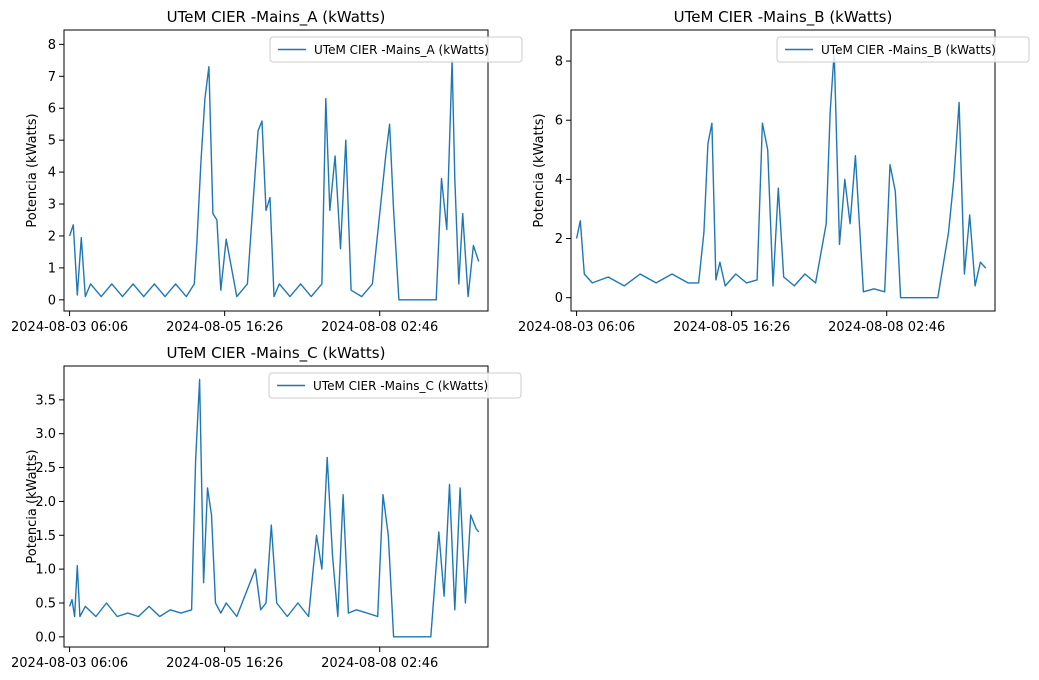 The image size is (1039, 680). I want to click on chart-title: UTeM CIER -Mains_B (kWatts), so click(783, 17).